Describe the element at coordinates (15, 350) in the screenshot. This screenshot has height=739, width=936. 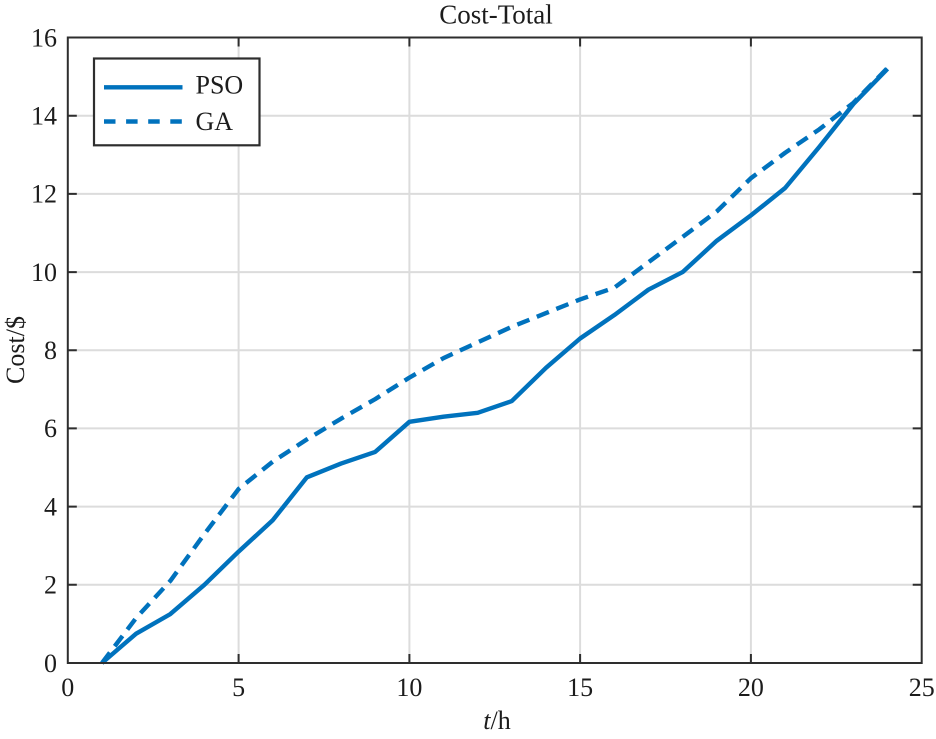
I see `svg-text: Cost/$` at that location.